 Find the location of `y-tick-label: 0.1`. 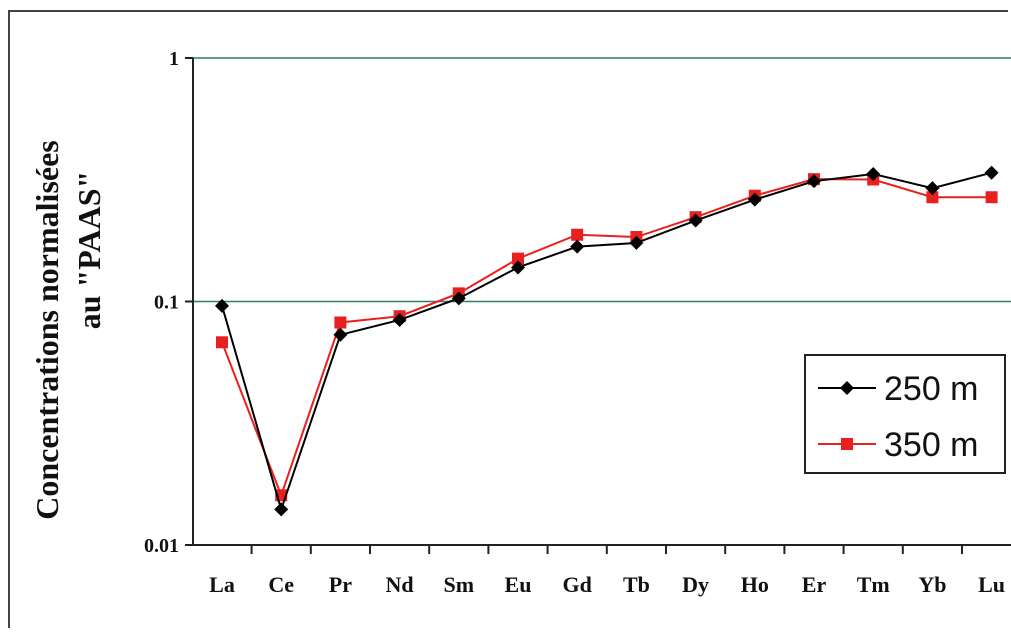

y-tick-label: 0.1 is located at coordinates (166, 303).